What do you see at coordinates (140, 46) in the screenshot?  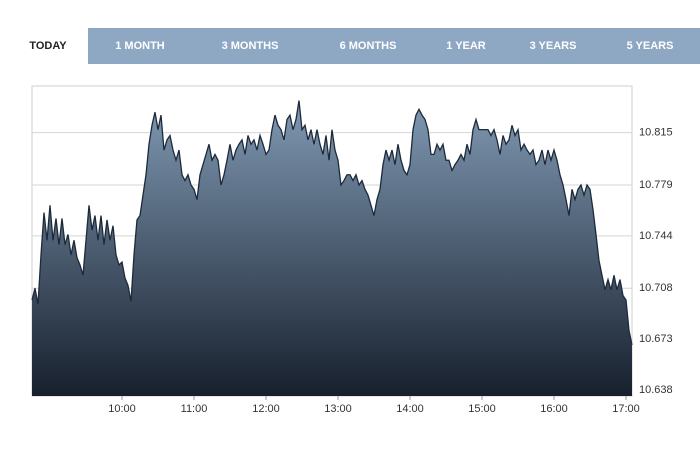 I see `range-tab: 1 MONTH` at bounding box center [140, 46].